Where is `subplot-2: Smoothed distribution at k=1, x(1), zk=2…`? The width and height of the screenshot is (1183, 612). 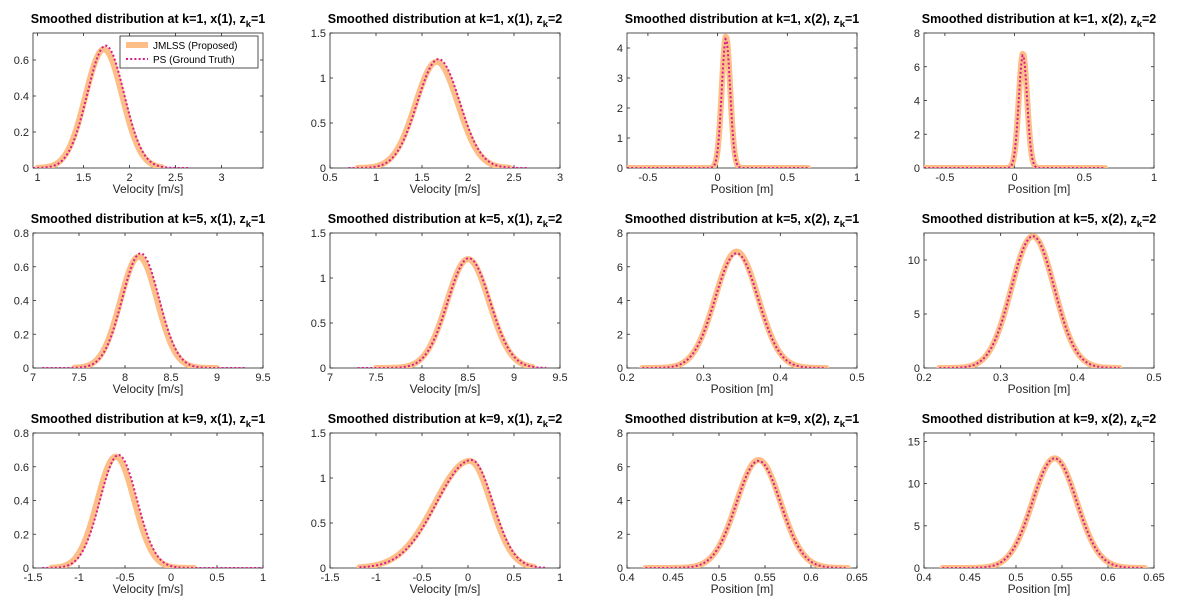 subplot-2: Smoothed distribution at k=1, x(1), zk=2… is located at coordinates (437, 104).